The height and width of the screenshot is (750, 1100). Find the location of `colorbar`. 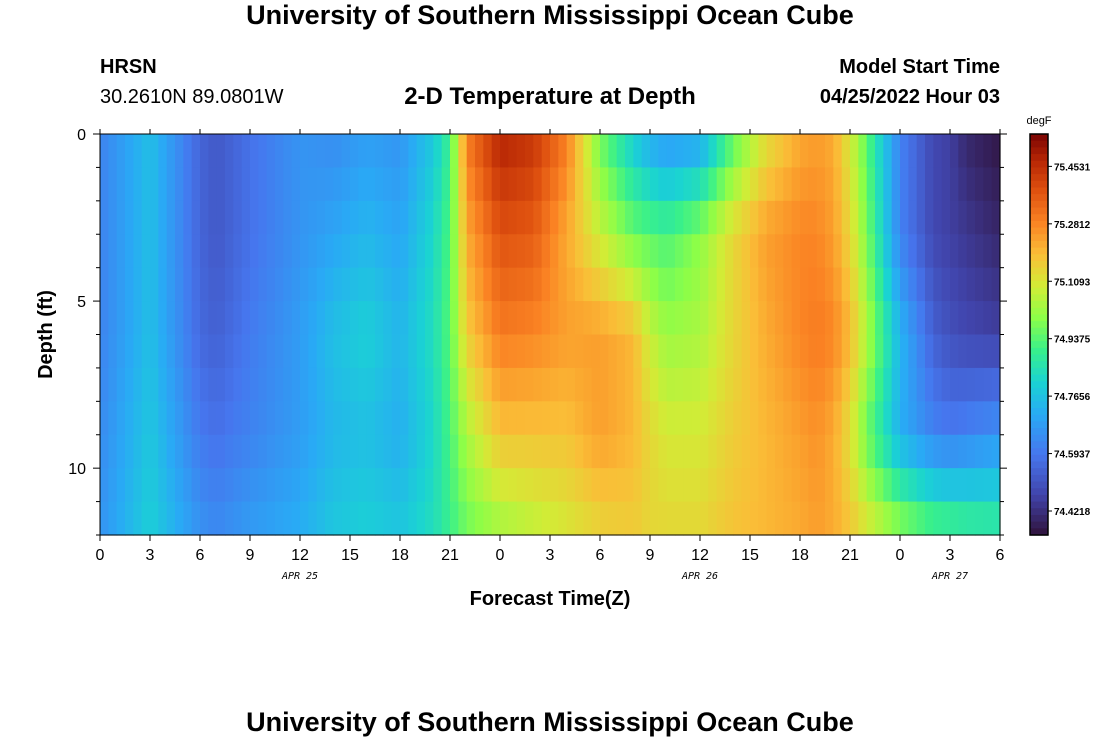

colorbar is located at coordinates (1039, 335).